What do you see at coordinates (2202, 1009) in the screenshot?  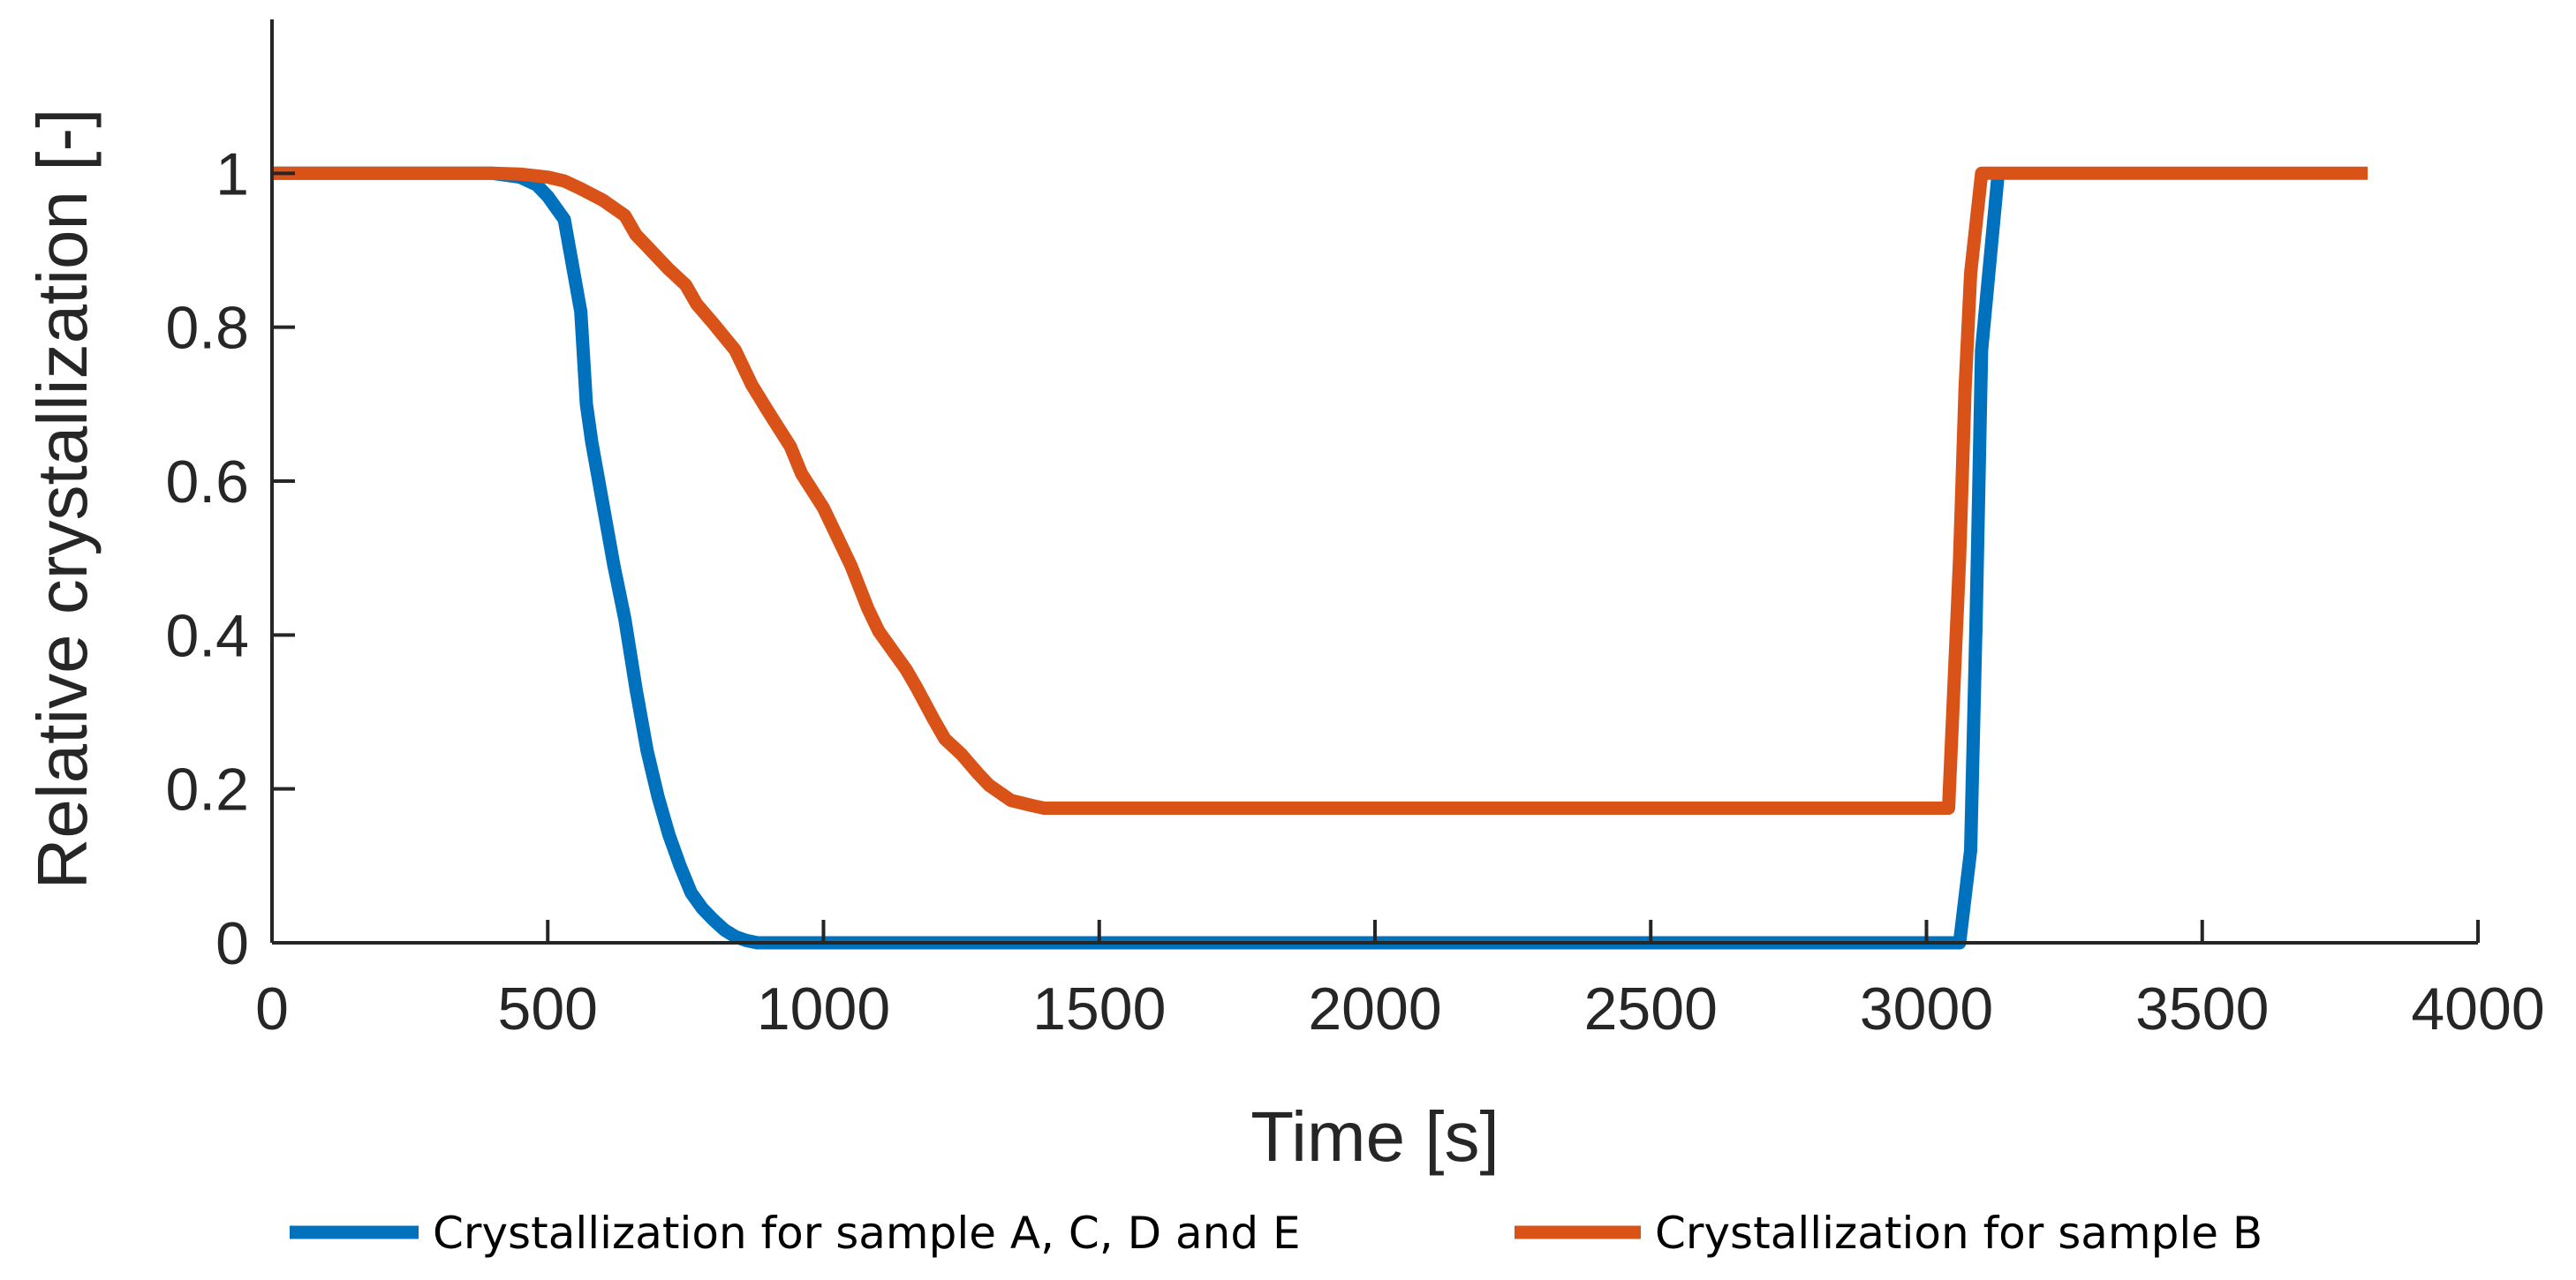 I see `x-tick-label: 3500` at bounding box center [2202, 1009].